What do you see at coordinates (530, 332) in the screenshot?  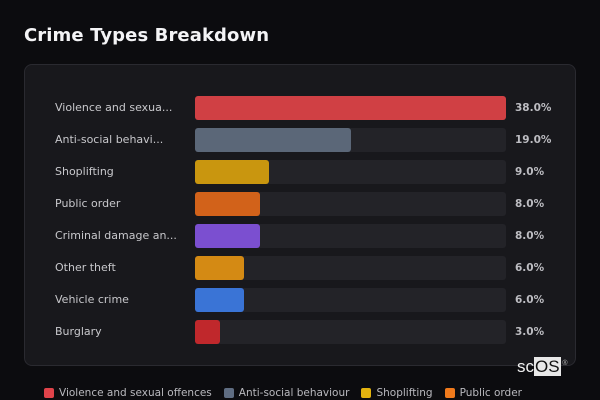 I see `bar-value: 3.0%` at bounding box center [530, 332].